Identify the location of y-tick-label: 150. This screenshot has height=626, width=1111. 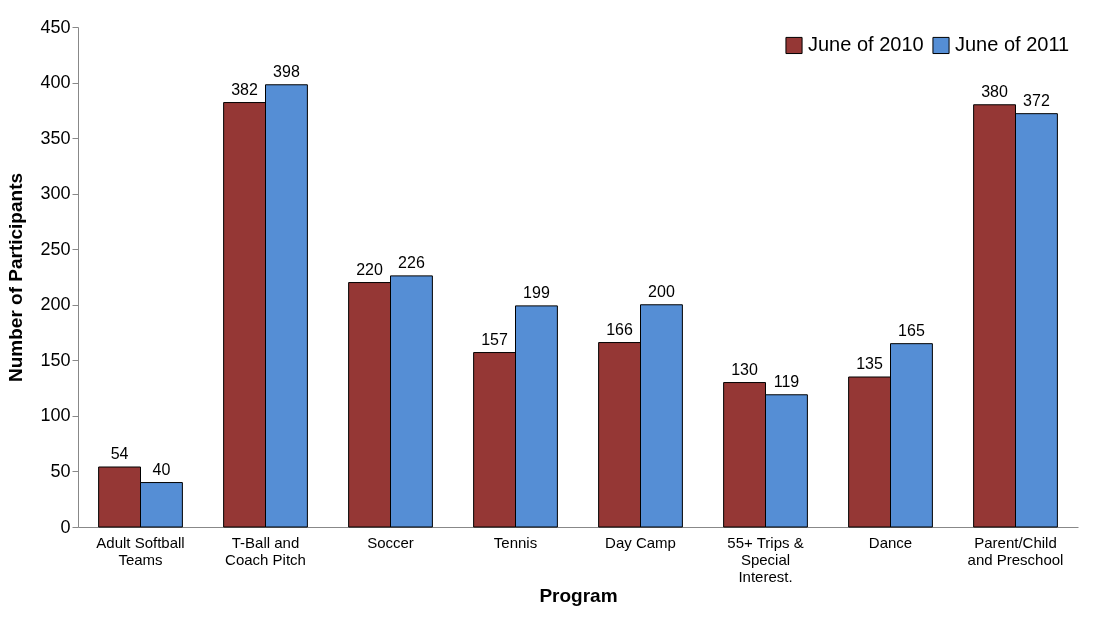
(55, 359).